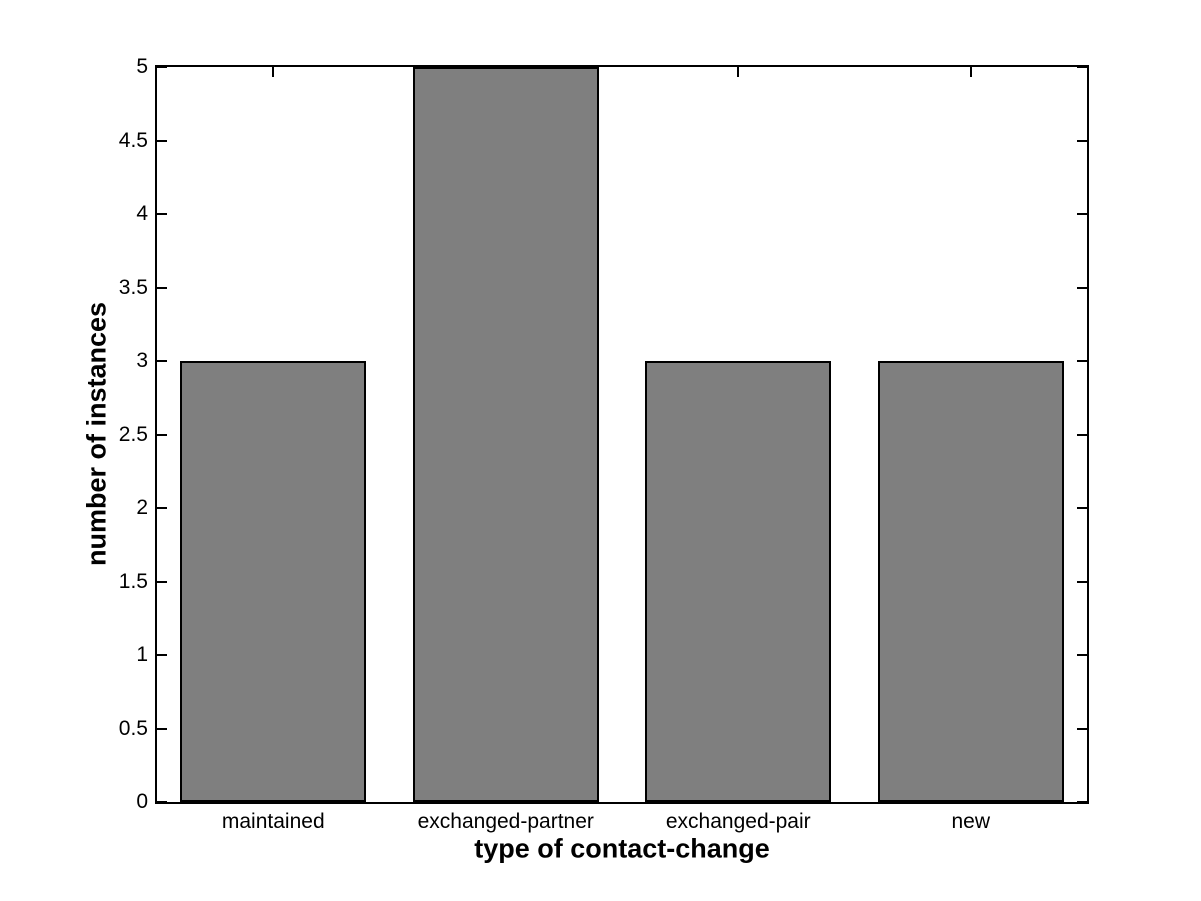 Image resolution: width=1201 pixels, height=901 pixels. Describe the element at coordinates (133, 140) in the screenshot. I see `y-tick-label: 4.5` at that location.